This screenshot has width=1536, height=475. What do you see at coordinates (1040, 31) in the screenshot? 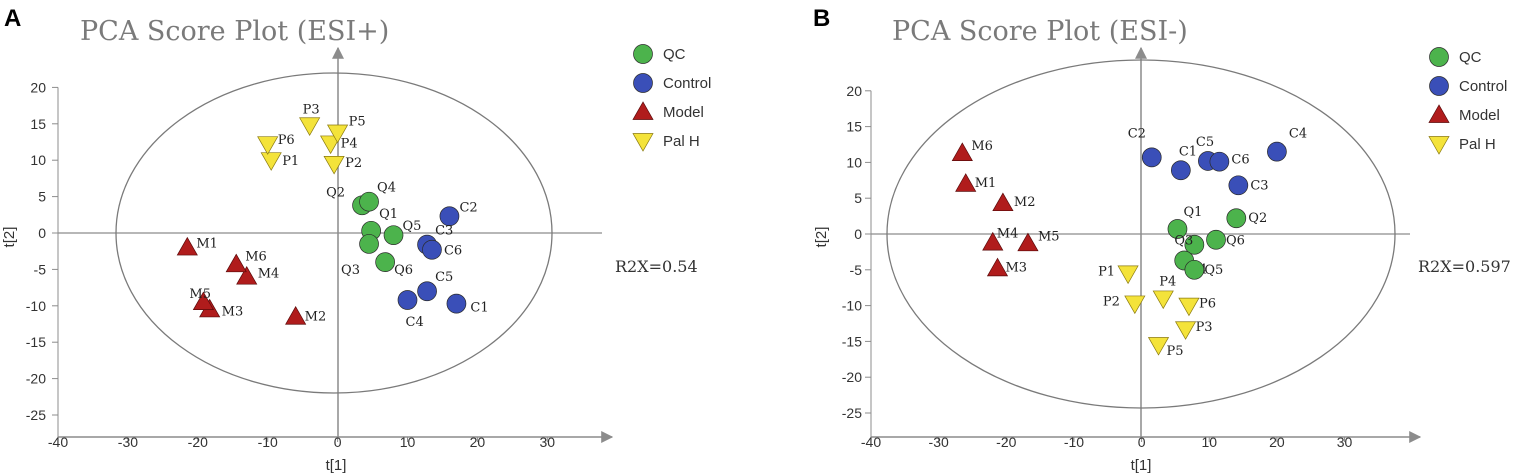
I see `chart-title: PCA Score Plot (ESI-)` at bounding box center [1040, 31].